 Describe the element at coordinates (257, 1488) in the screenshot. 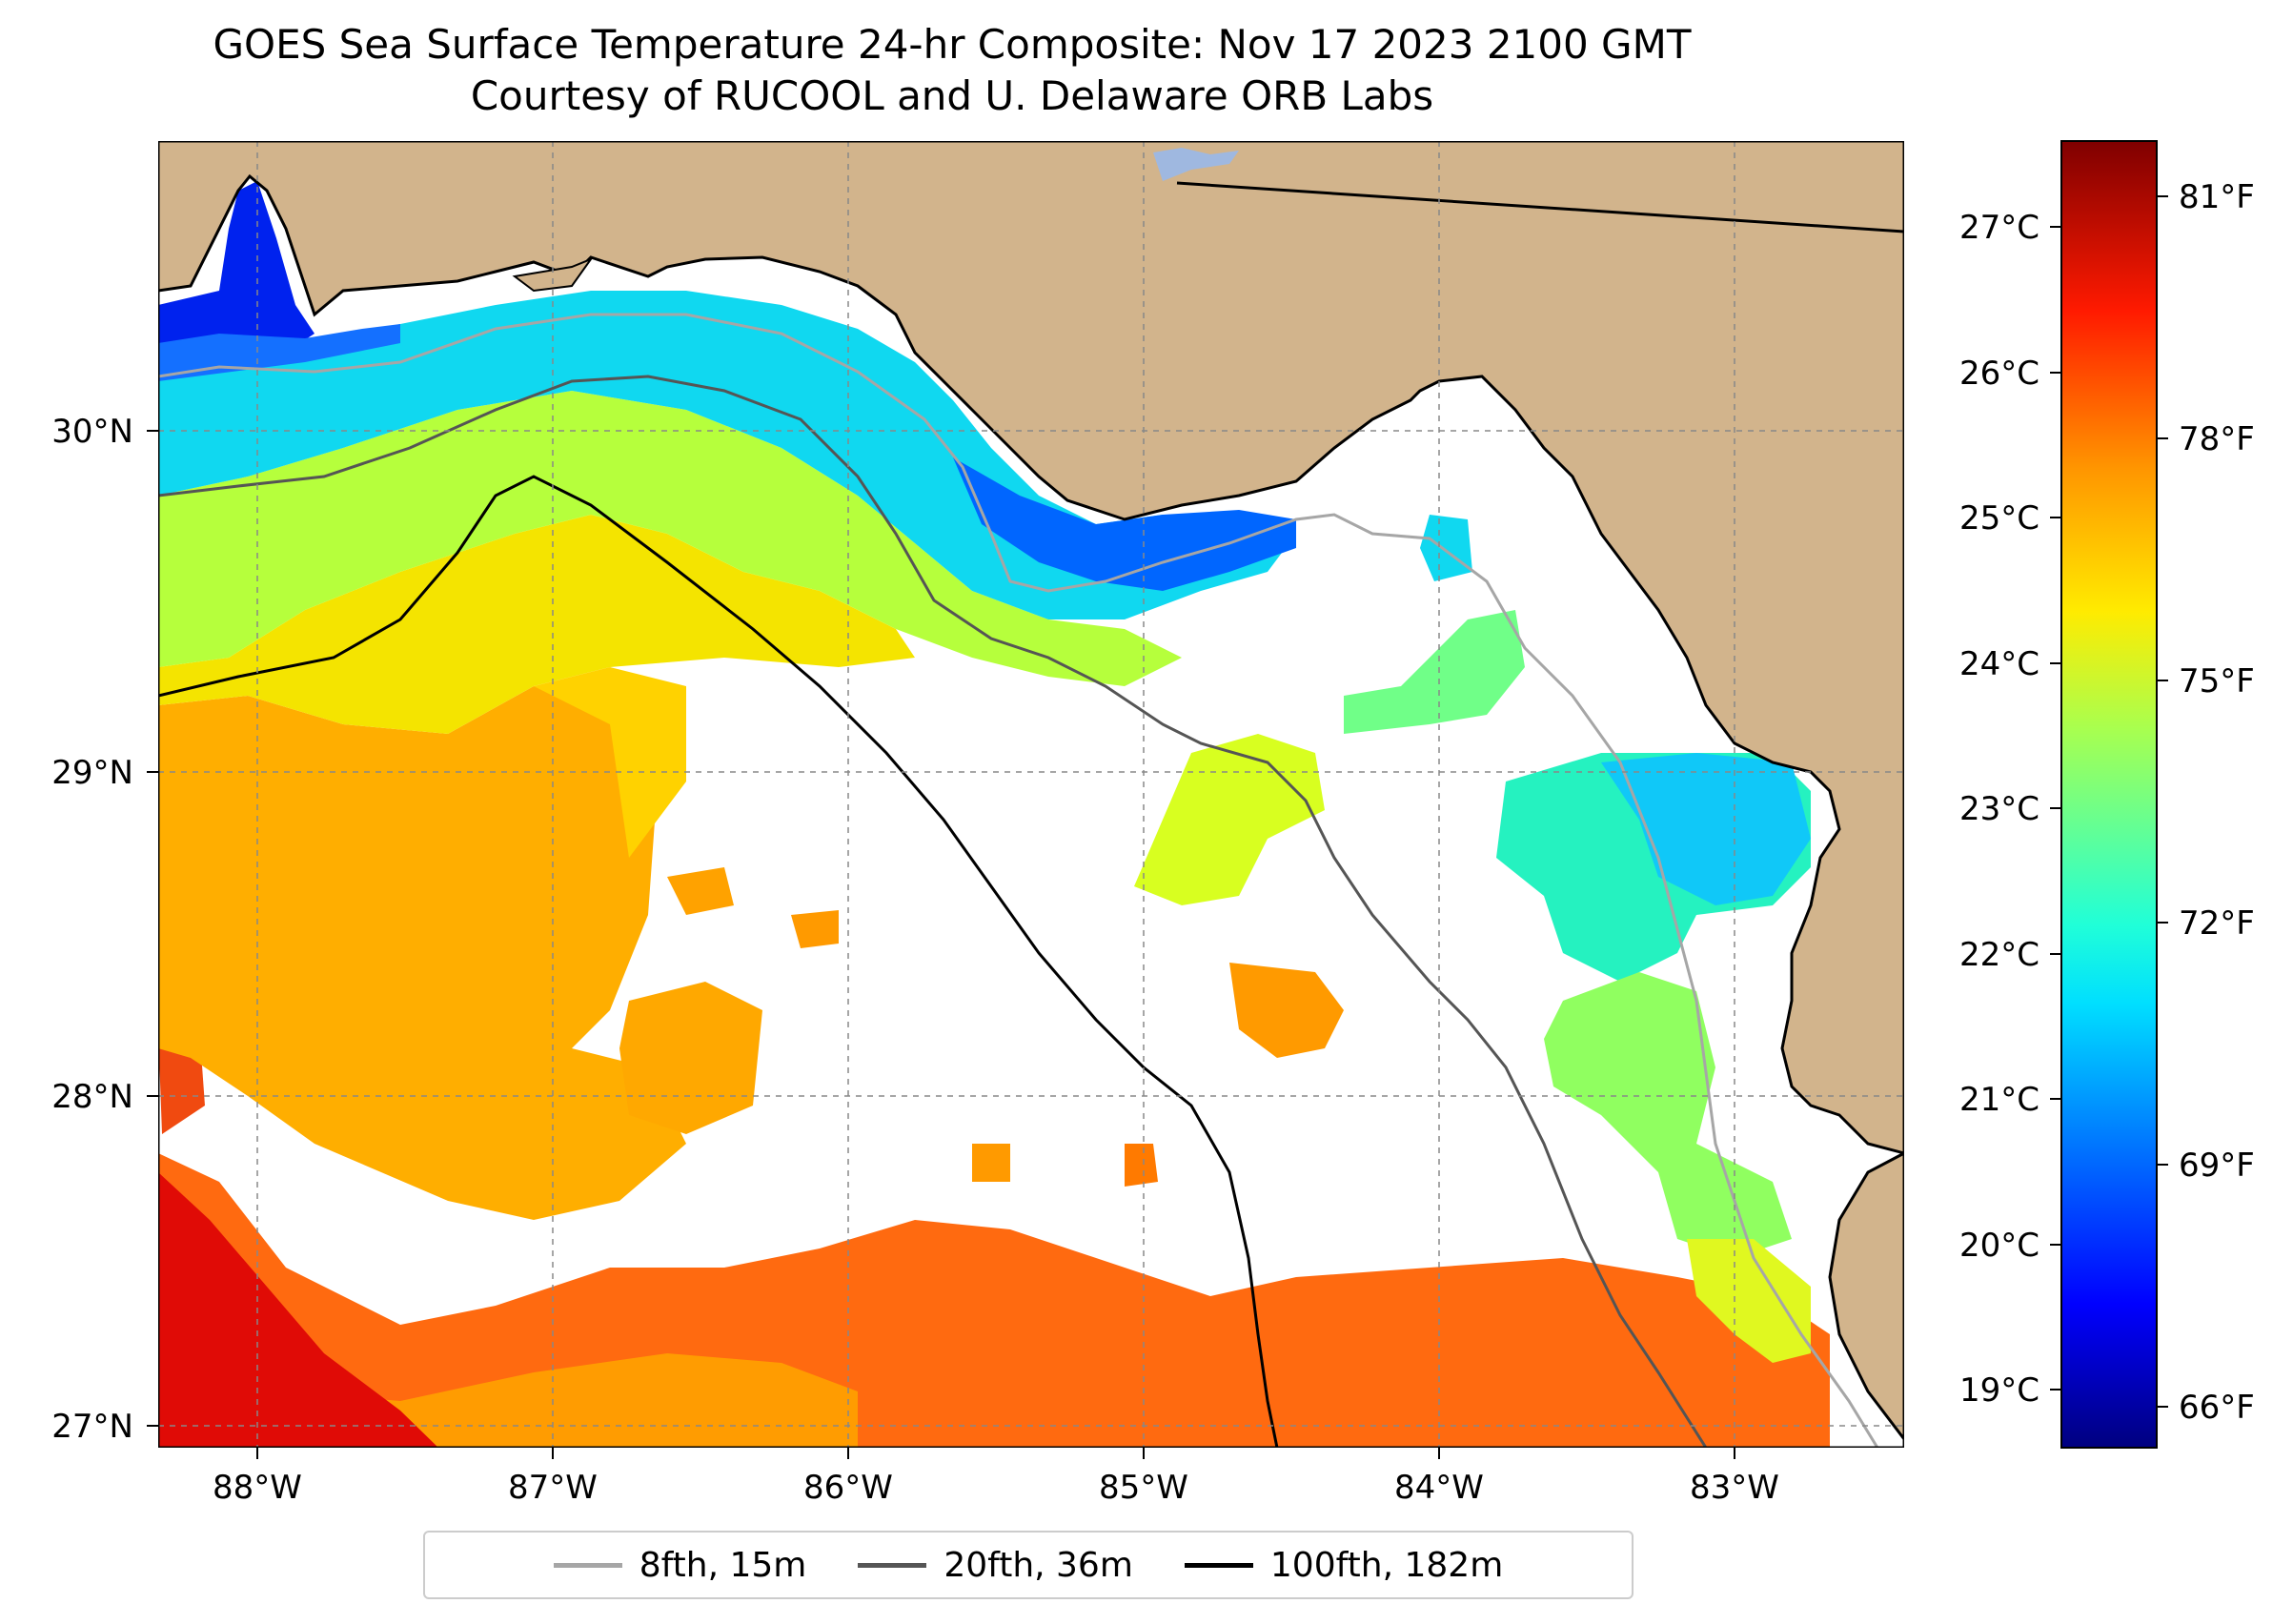

I see `lon-tick-label: 88°W` at that location.